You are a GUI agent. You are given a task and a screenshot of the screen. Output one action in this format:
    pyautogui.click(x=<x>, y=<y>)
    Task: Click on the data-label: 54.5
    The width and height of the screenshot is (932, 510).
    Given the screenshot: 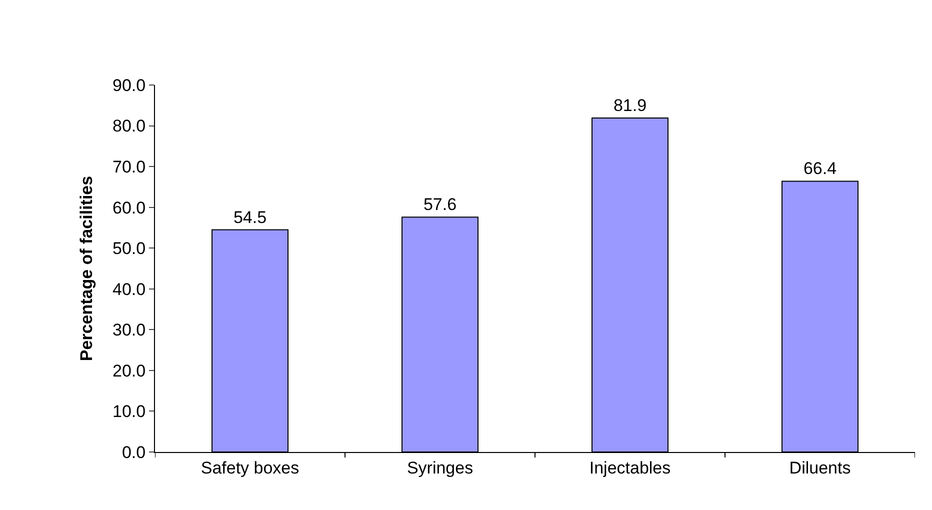 What is the action you would take?
    pyautogui.click(x=250, y=217)
    